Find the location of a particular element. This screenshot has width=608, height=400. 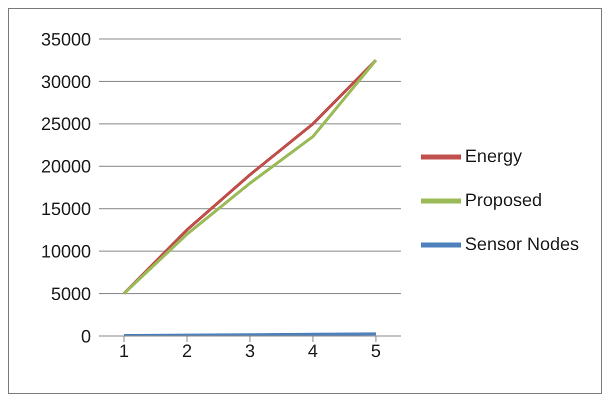

y-tick-label: 15000 is located at coordinates (65, 209).